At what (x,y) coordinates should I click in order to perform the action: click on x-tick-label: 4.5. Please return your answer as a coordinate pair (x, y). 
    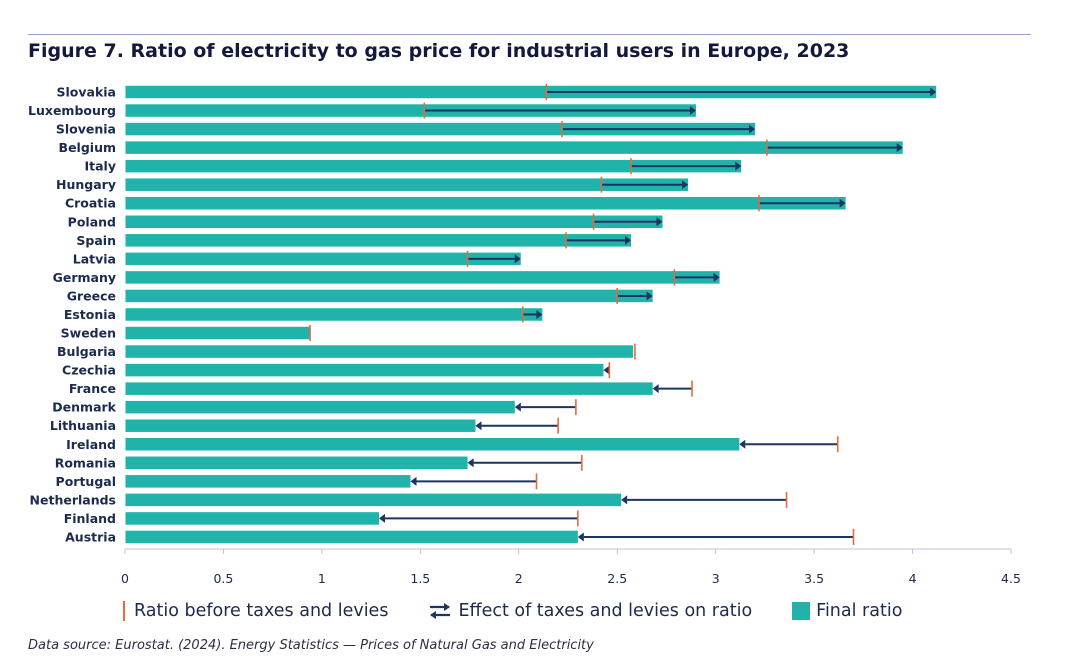
    Looking at the image, I should click on (1011, 578).